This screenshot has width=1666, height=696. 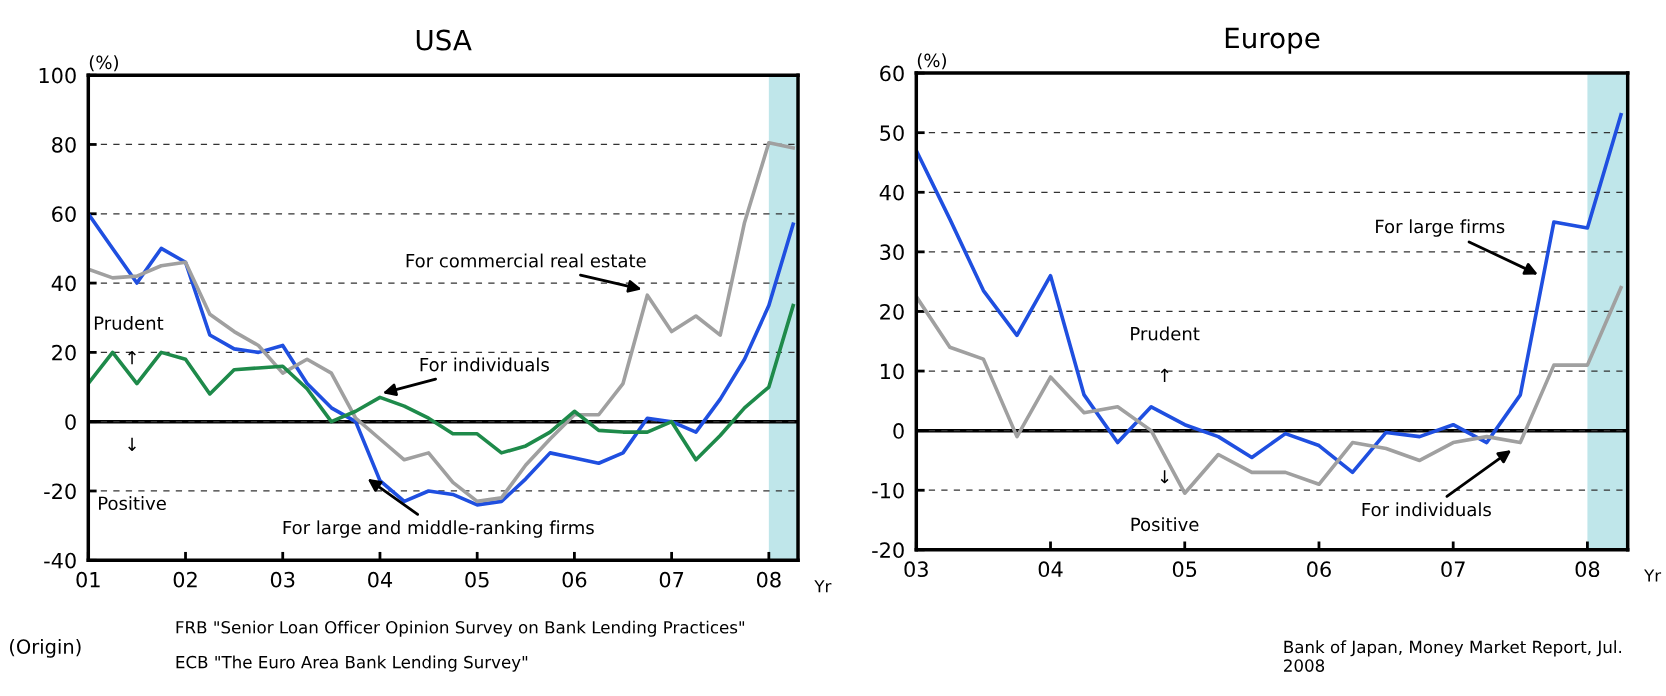 I want to click on y-tick-label: 100, so click(x=57, y=75).